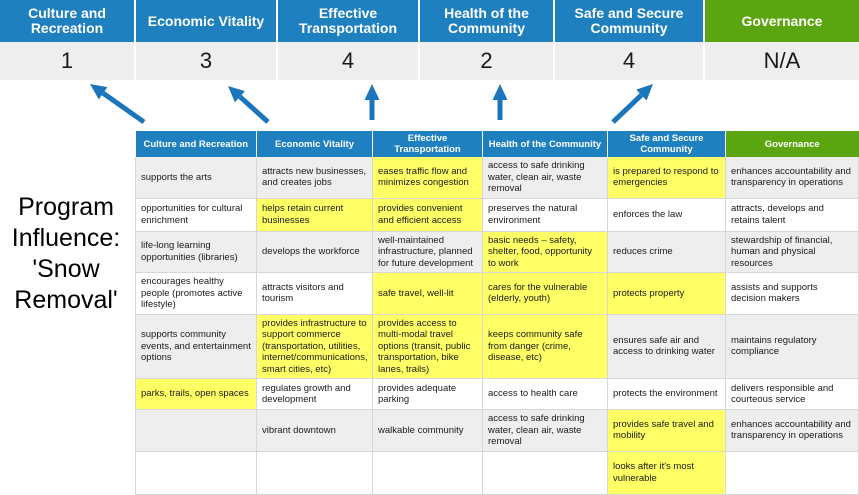  What do you see at coordinates (792, 215) in the screenshot?
I see `matrix-cell: attracts, develops and retains talent` at bounding box center [792, 215].